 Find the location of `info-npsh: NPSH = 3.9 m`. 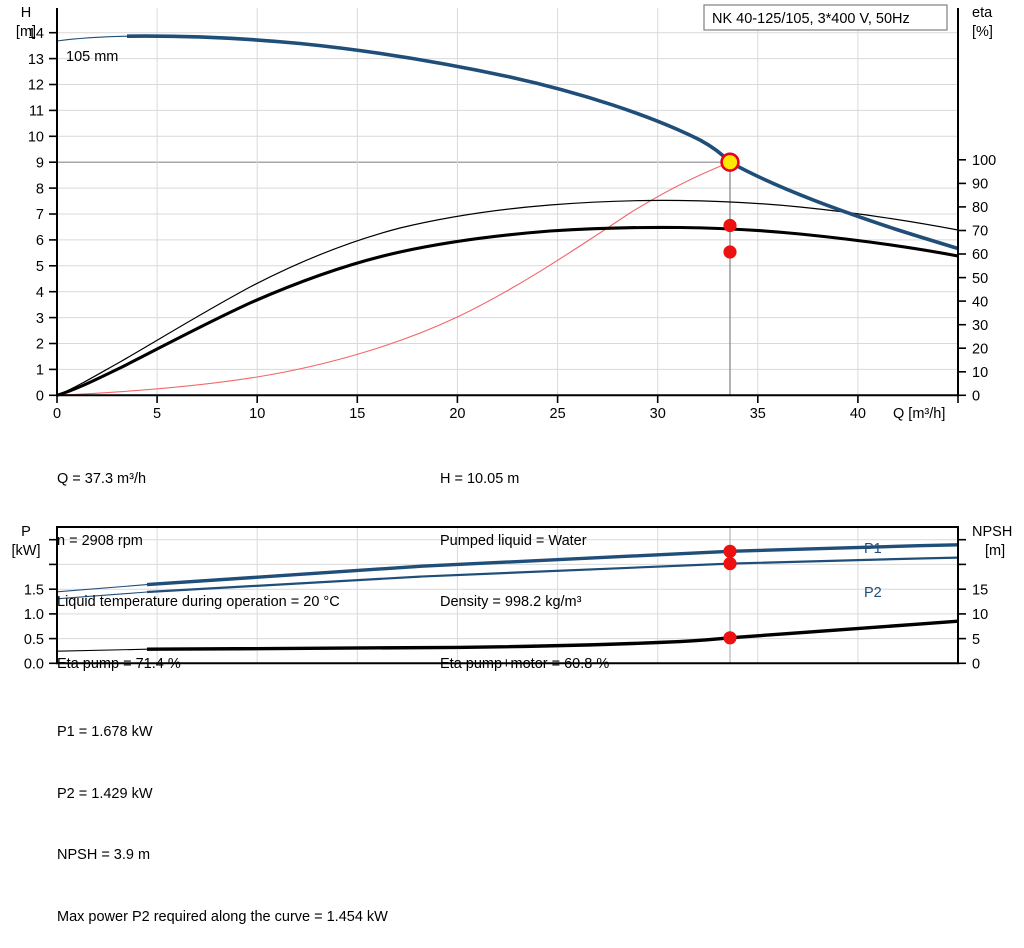

info-npsh: NPSH = 3.9 m is located at coordinates (104, 855).